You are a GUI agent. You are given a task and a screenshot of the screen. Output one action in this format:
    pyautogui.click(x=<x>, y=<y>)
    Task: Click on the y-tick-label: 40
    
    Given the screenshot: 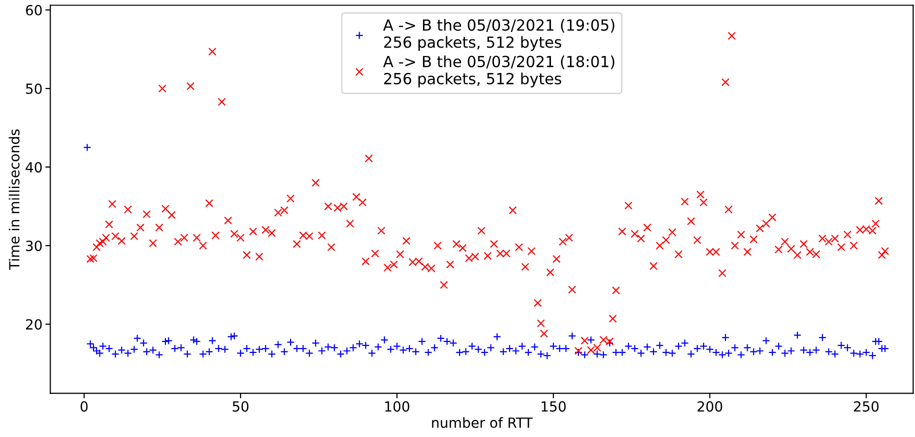 What is the action you would take?
    pyautogui.click(x=34, y=167)
    